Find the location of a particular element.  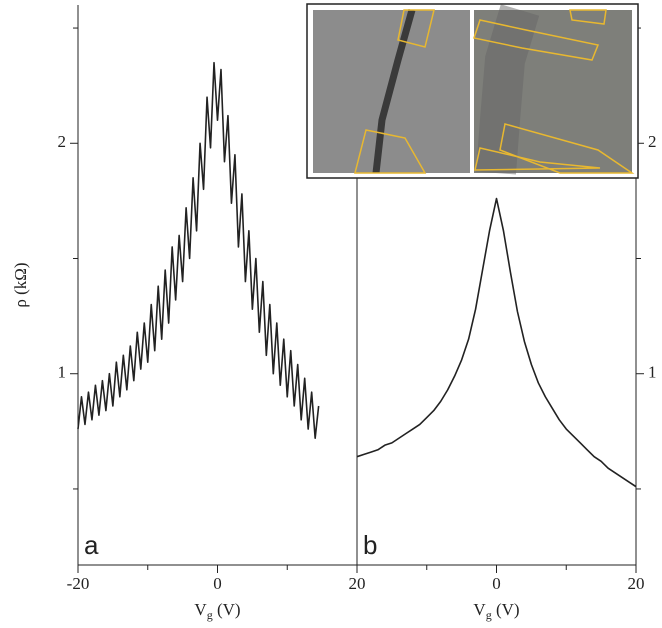

x-tick-label: -20 is located at coordinates (78, 583).